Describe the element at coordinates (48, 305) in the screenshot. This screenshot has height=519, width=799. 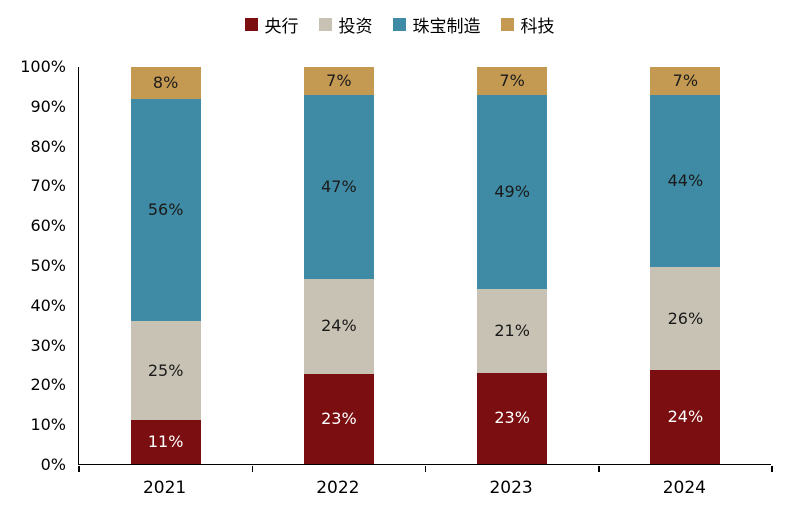
I see `y-tick-label: 40%` at that location.